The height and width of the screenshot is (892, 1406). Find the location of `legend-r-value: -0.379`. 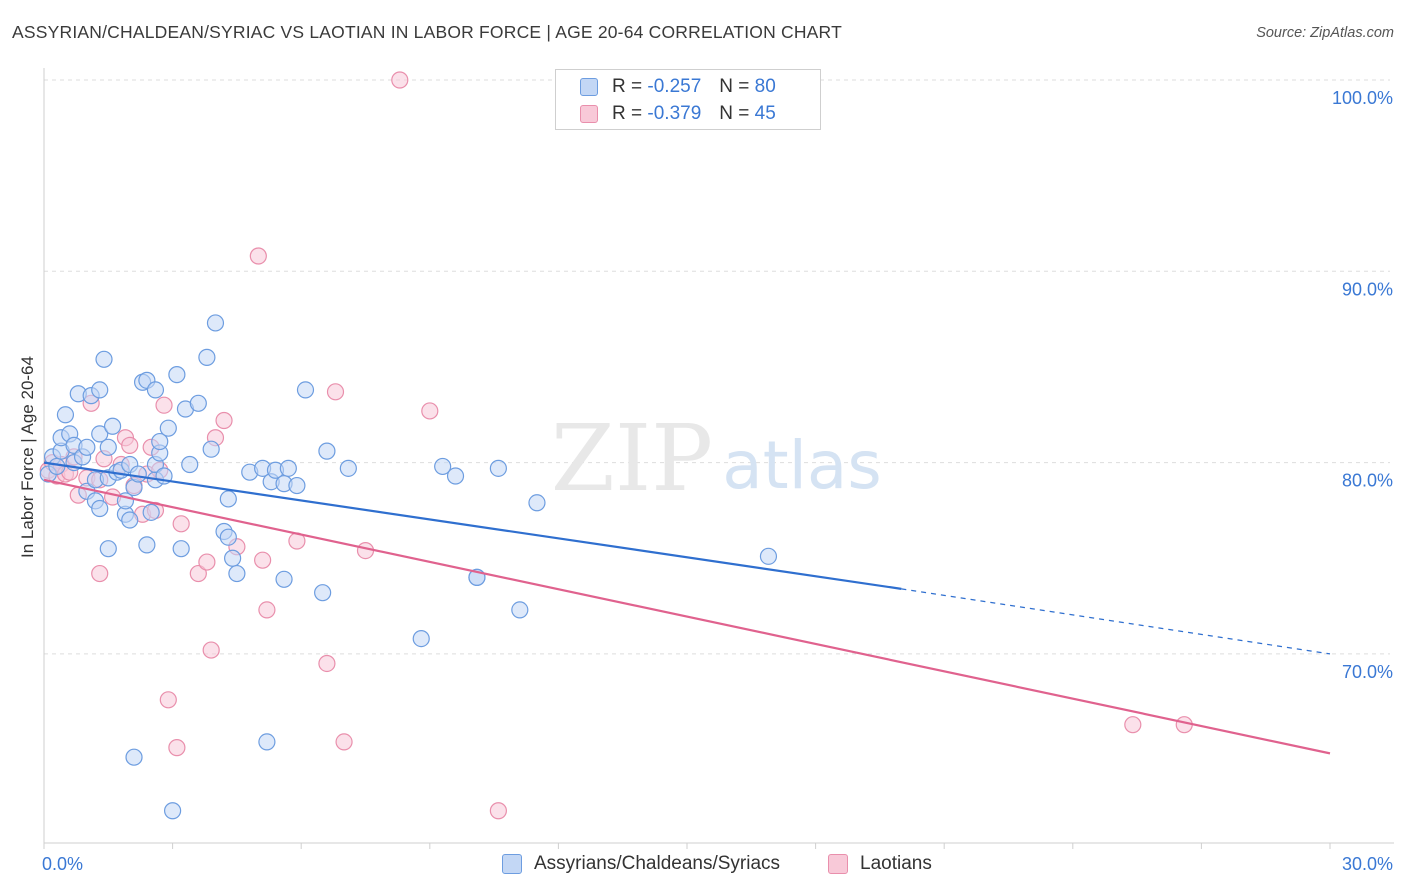

legend-r-value: -0.379 is located at coordinates (674, 113).